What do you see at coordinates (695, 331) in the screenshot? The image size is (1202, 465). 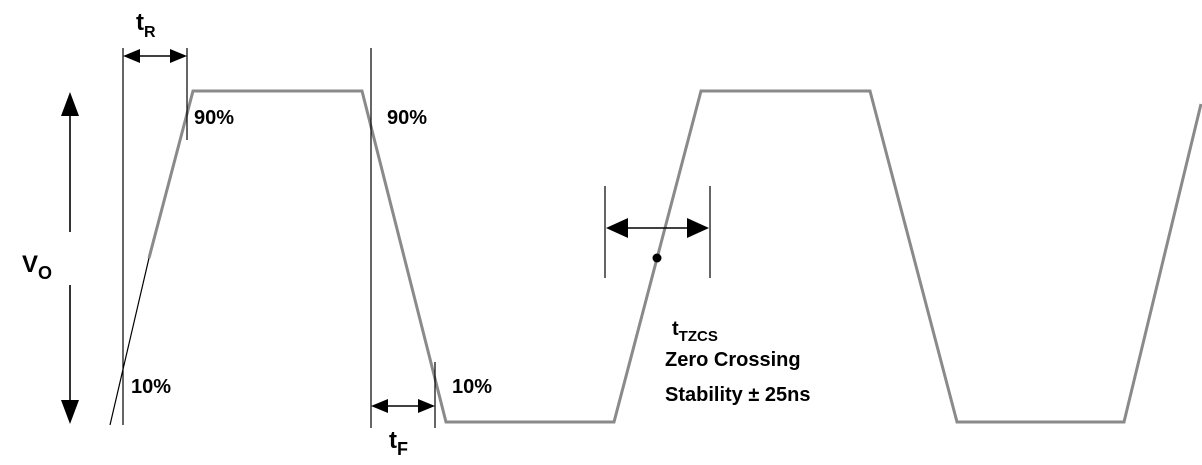 I see `tzcs-label: tTZCS` at bounding box center [695, 331].